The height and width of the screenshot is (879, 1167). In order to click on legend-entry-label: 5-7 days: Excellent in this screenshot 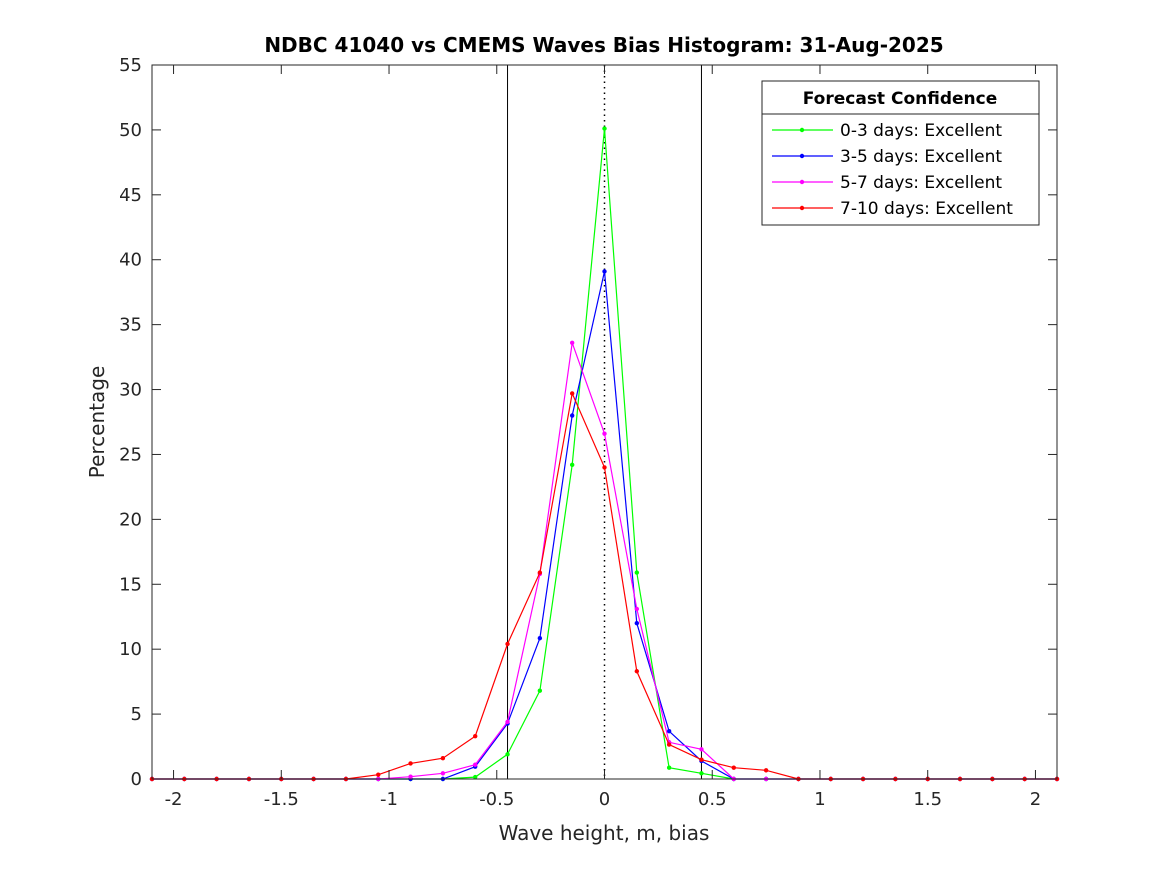, I will do `click(921, 183)`.